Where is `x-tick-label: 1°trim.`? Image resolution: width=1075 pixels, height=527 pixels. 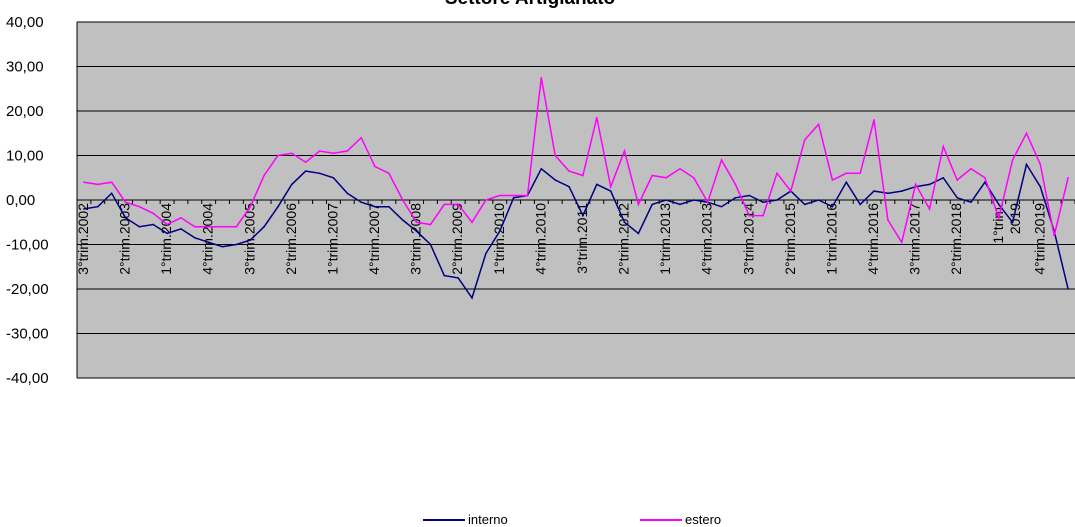
x-tick-label: 1°trim. is located at coordinates (998, 223).